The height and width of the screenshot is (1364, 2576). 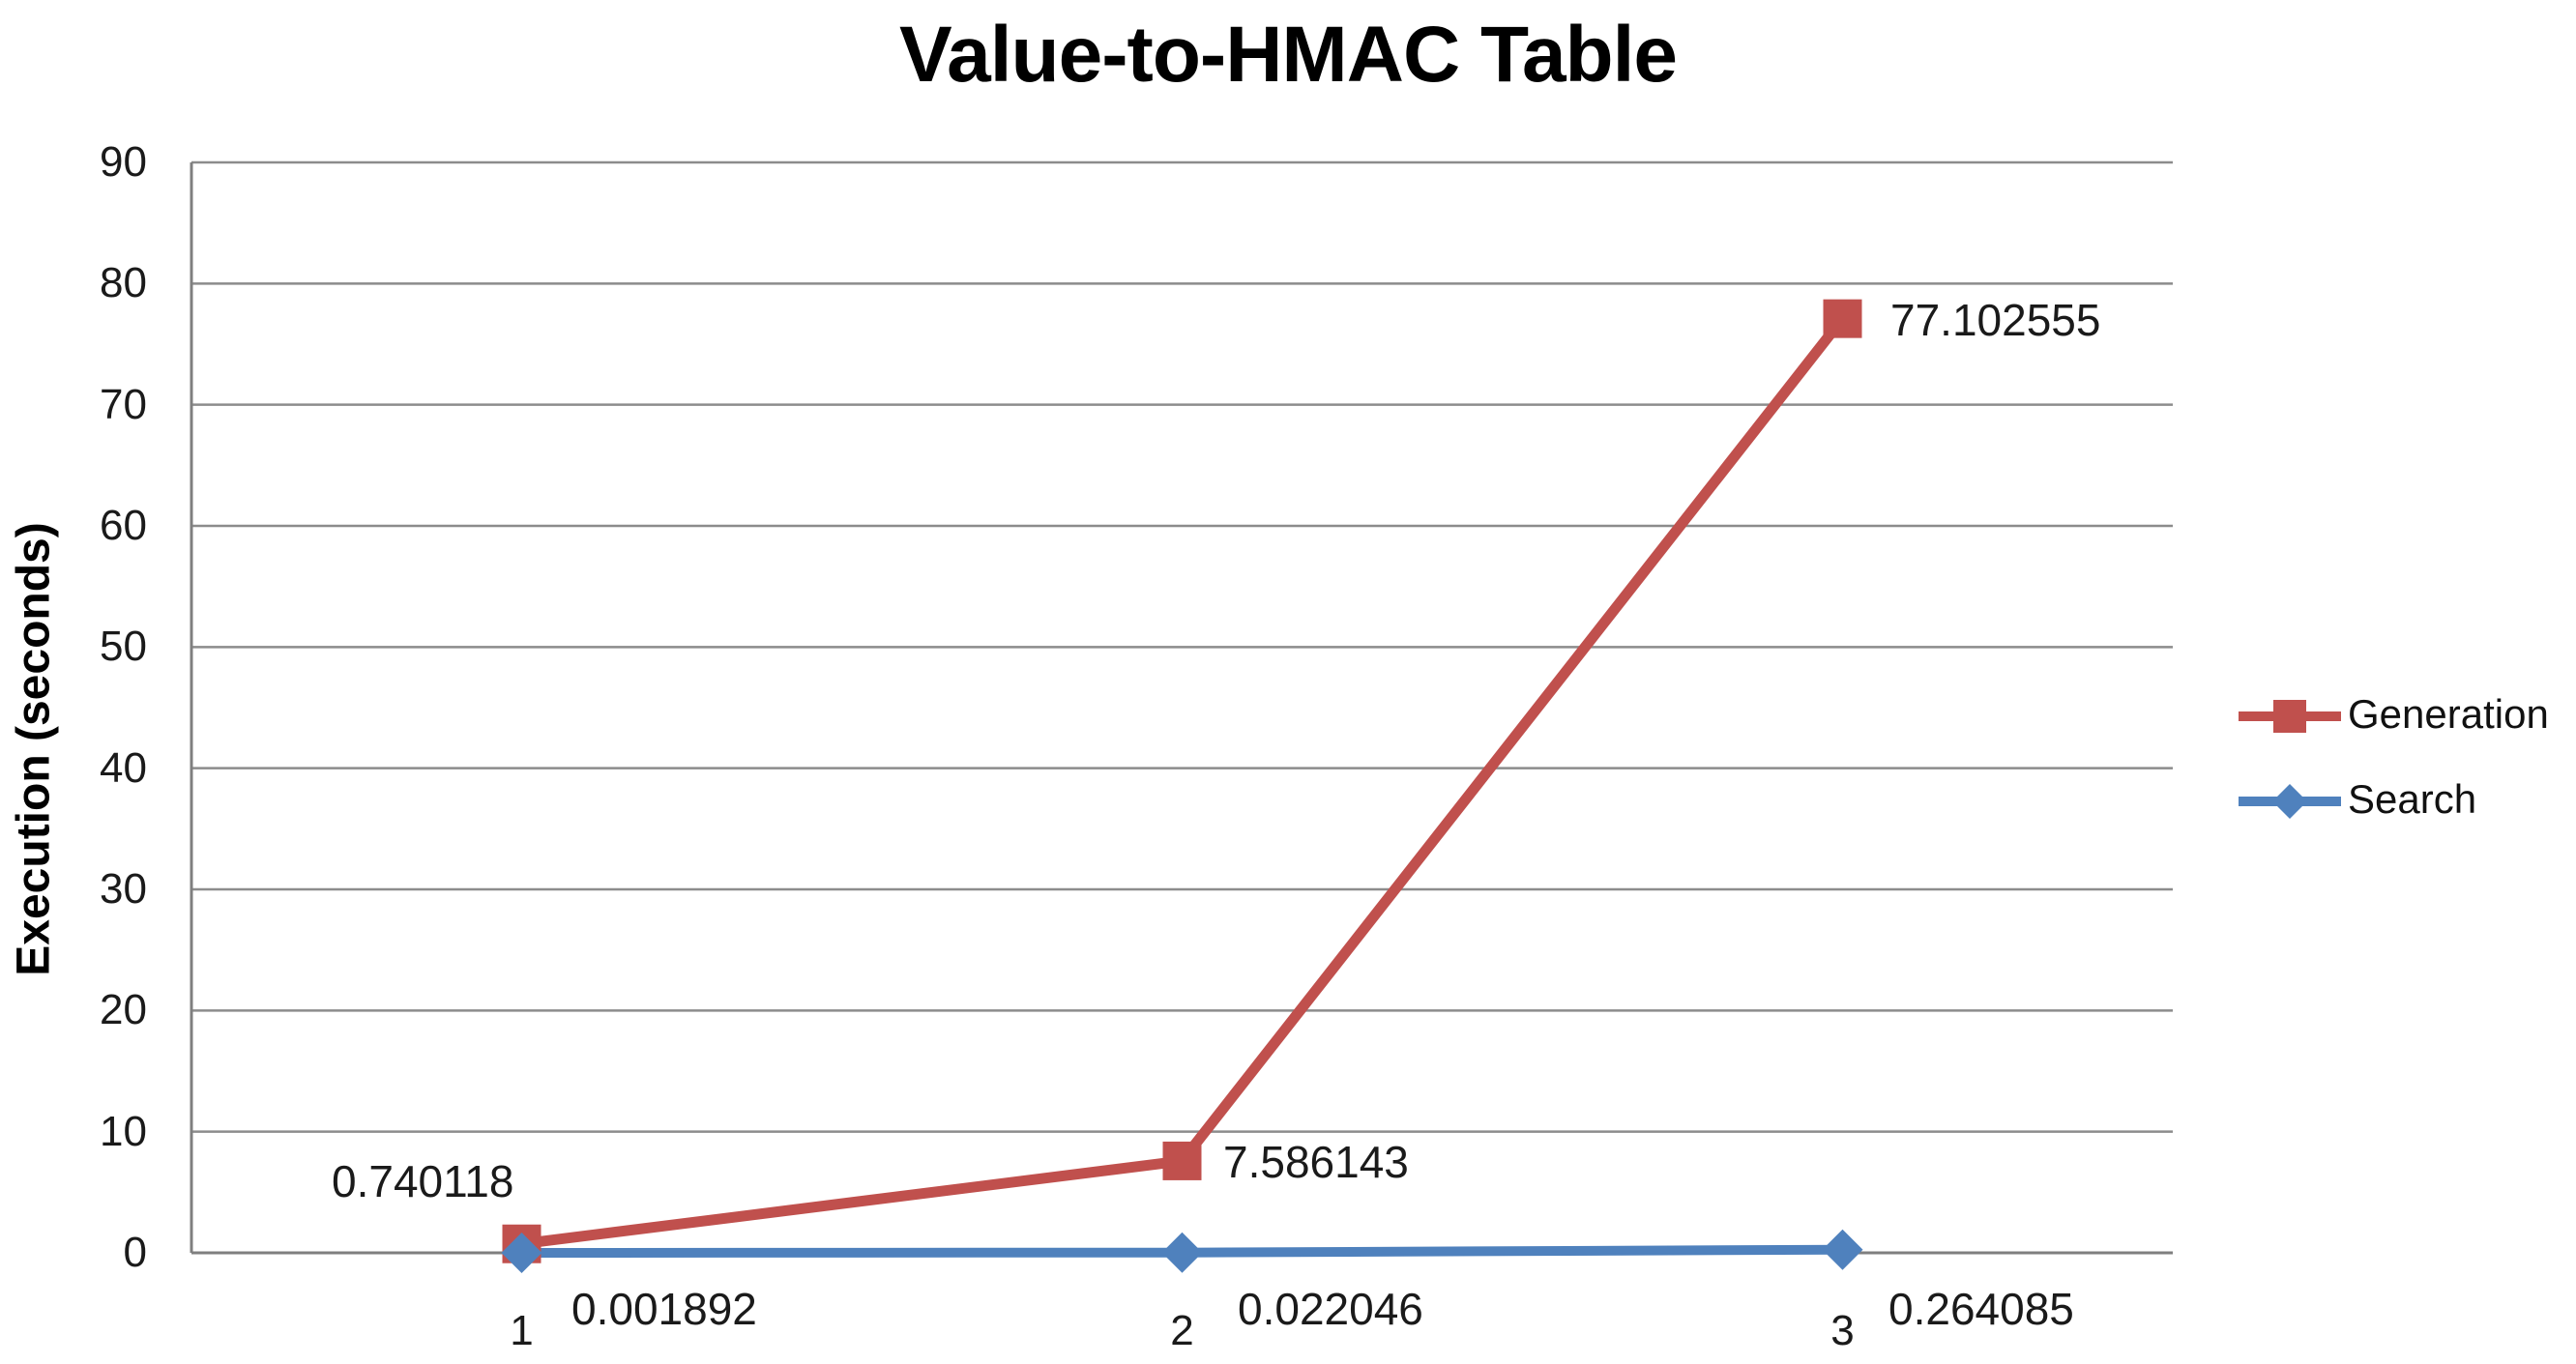 What do you see at coordinates (423, 1181) in the screenshot?
I see `data-label-generation-1: 0.740118` at bounding box center [423, 1181].